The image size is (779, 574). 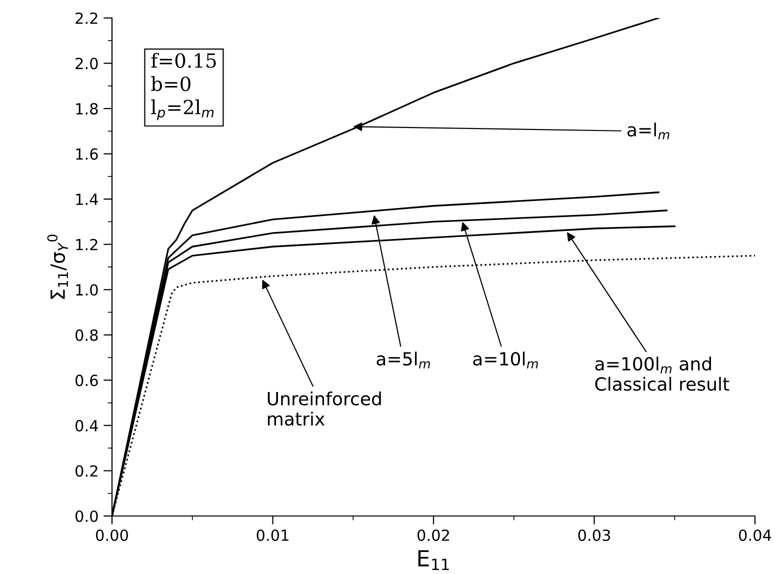 I want to click on annotation: a=l$_{m}$, so click(x=648, y=131).